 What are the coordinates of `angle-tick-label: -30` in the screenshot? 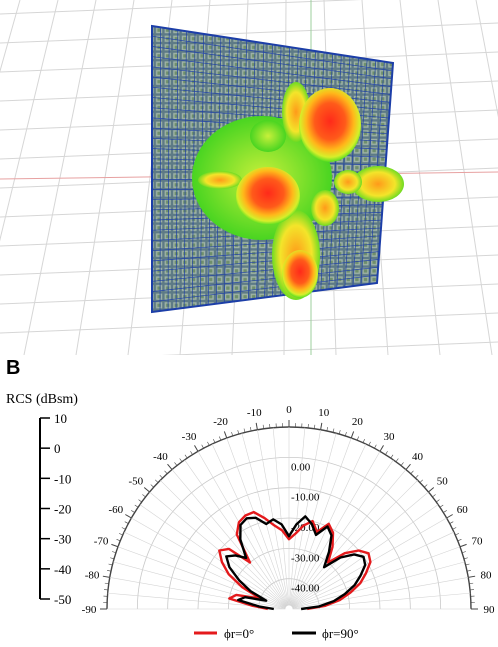 It's located at (189, 437).